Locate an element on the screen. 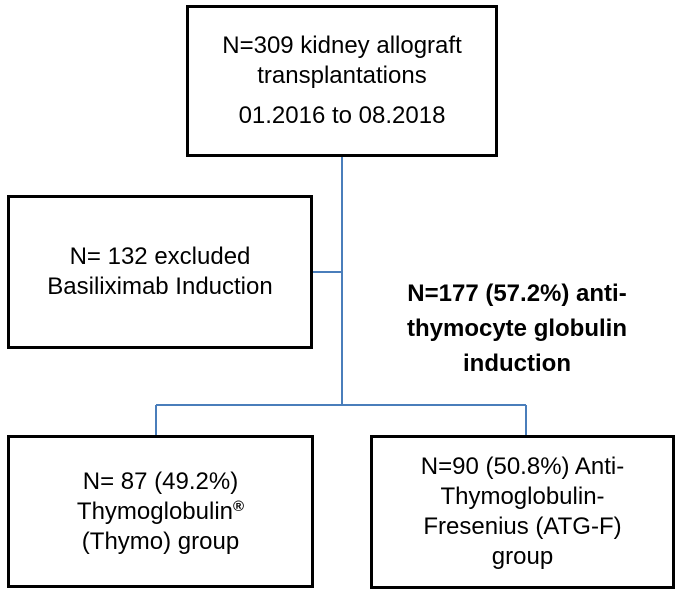 The image size is (682, 593). thymo-count-label: N= 87 (49.2%) is located at coordinates (160, 481).